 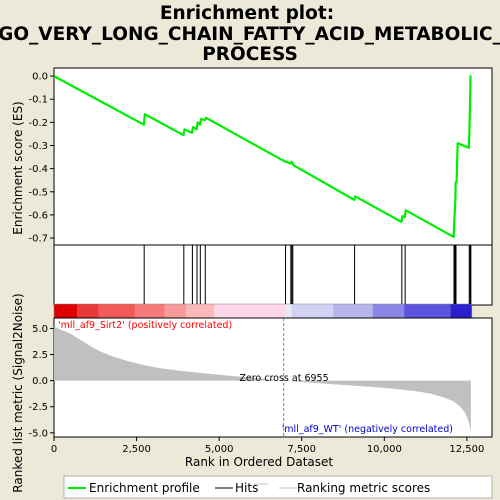 I want to click on es-y-tick-label: -0.4, so click(x=38, y=169).